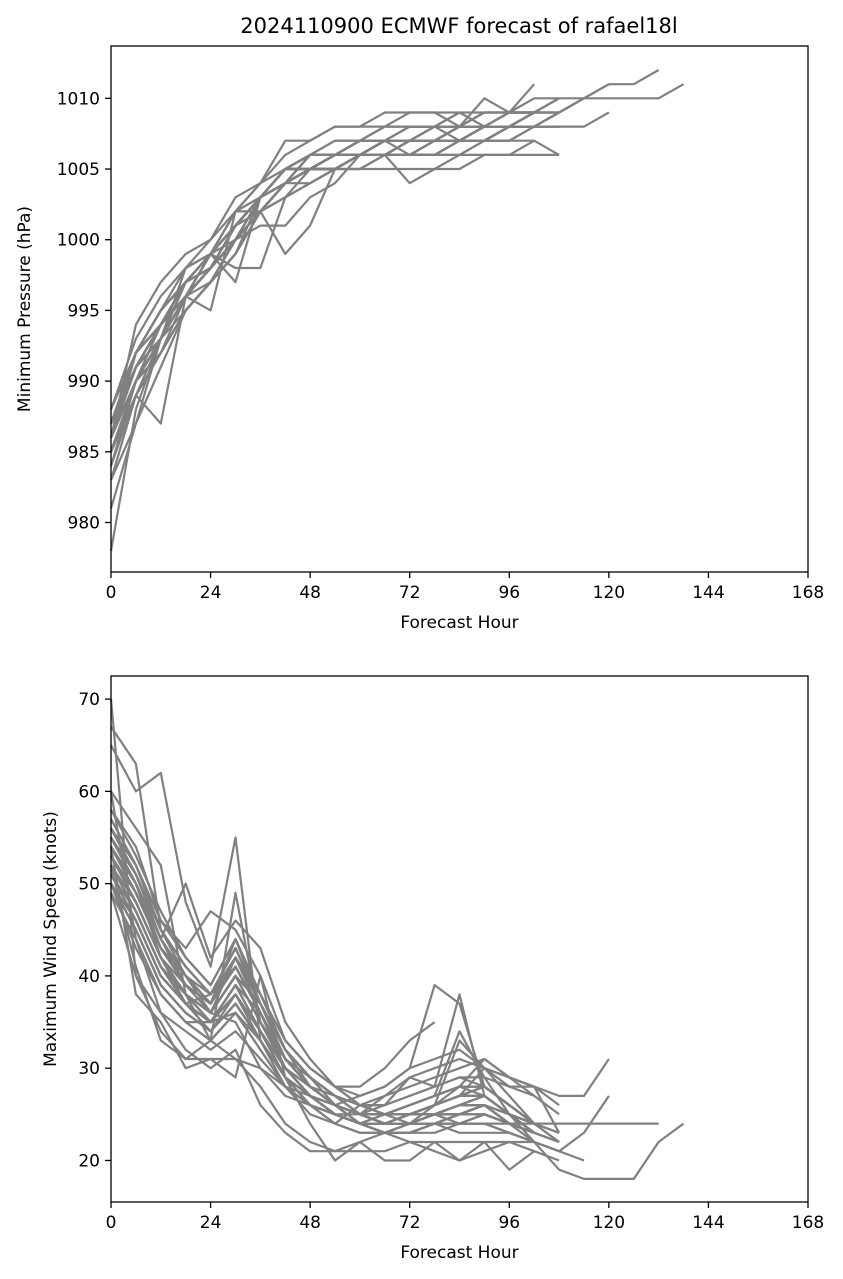 The width and height of the screenshot is (843, 1279). I want to click on wind-y-axis: 20 30 40 50 60 70, so click(94, 930).